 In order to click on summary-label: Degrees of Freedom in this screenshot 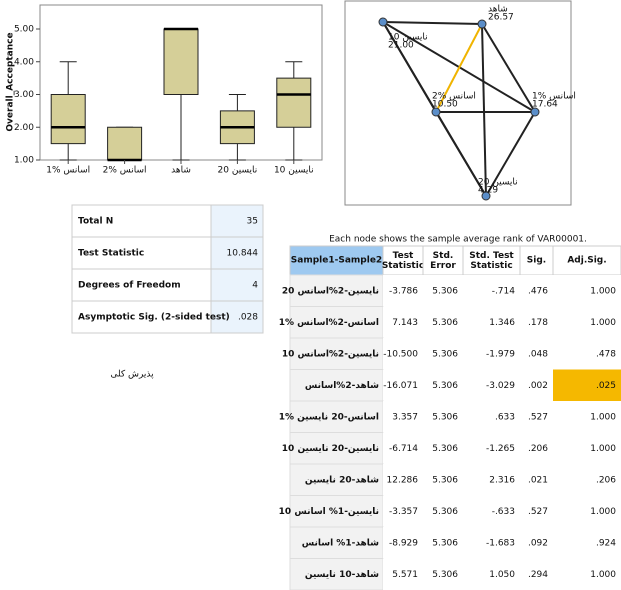, I will do `click(129, 286)`.